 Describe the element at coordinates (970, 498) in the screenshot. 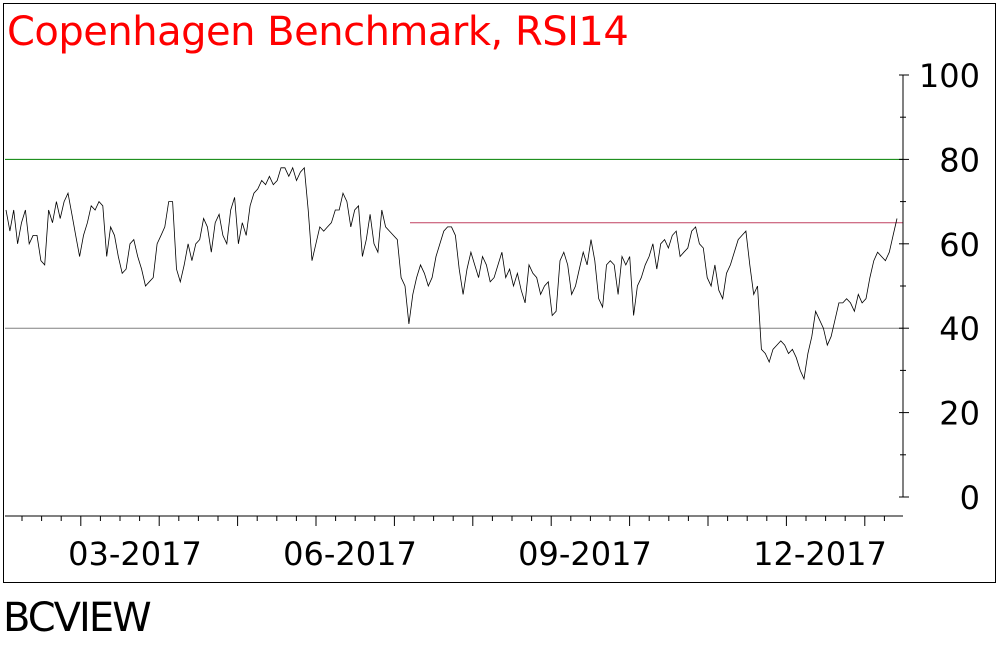

I see `y-tick-label-0: 0` at that location.